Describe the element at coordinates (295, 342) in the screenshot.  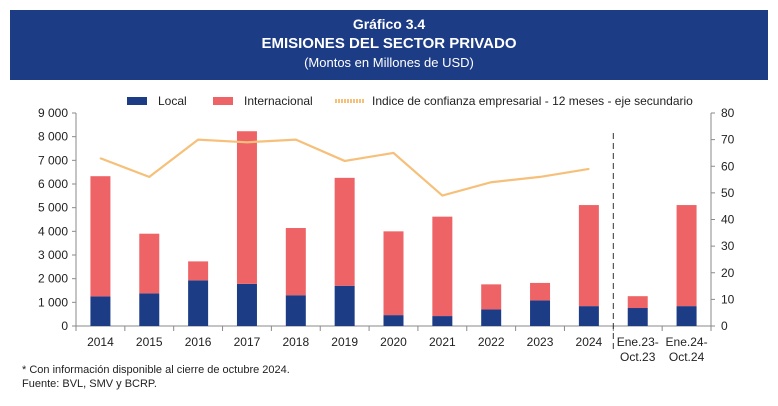
I see `x-tick-label: 2018` at that location.